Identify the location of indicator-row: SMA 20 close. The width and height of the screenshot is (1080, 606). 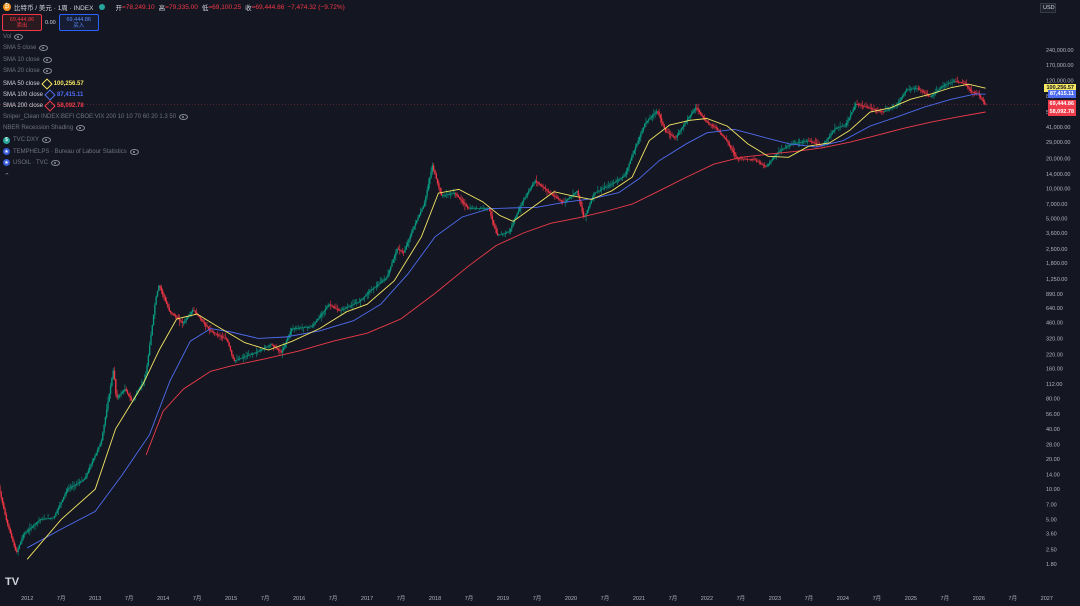
(27, 71).